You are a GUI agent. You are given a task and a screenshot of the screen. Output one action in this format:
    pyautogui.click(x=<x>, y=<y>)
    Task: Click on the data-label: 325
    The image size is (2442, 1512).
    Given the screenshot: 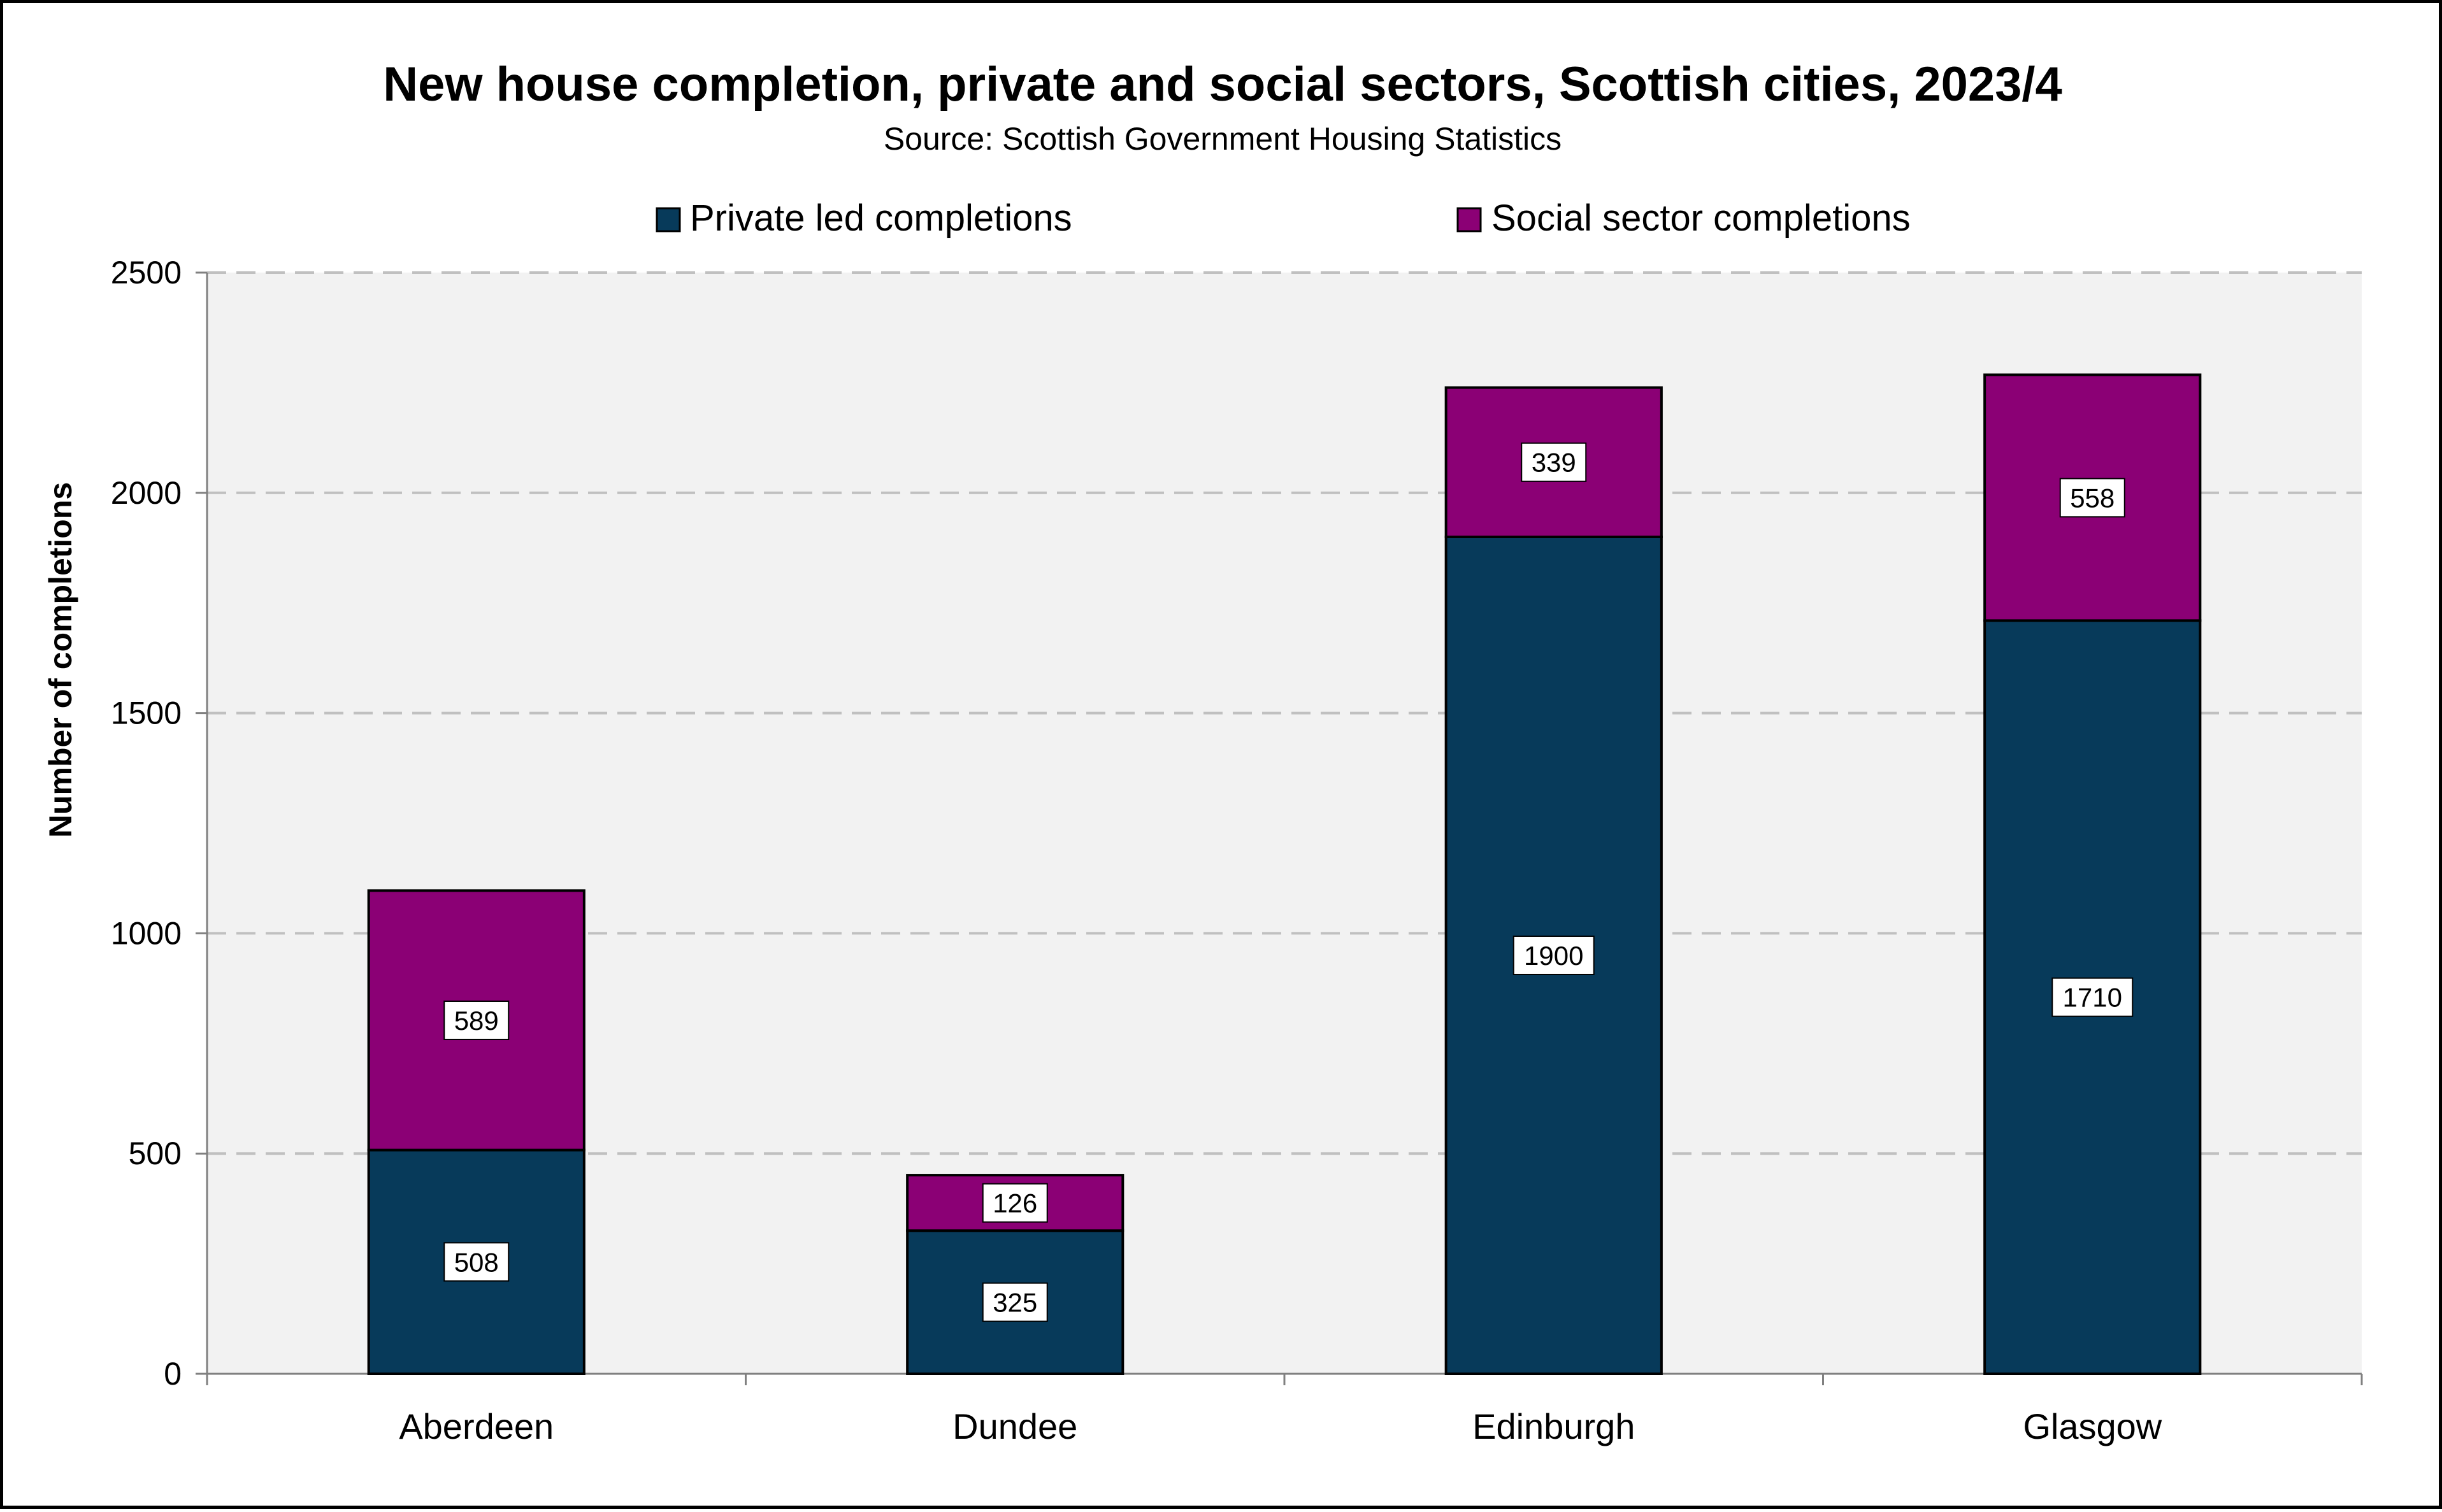 What is the action you would take?
    pyautogui.click(x=1015, y=1303)
    